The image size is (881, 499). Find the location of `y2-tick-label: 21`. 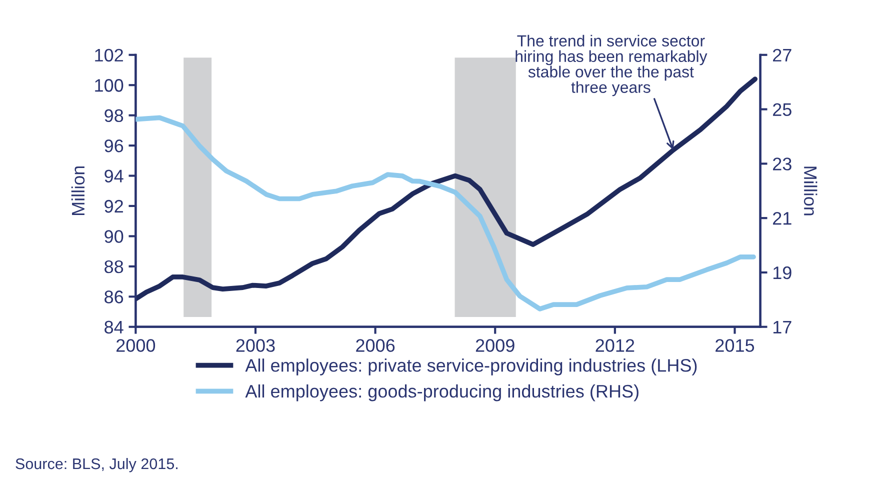

y2-tick-label: 21 is located at coordinates (782, 218).